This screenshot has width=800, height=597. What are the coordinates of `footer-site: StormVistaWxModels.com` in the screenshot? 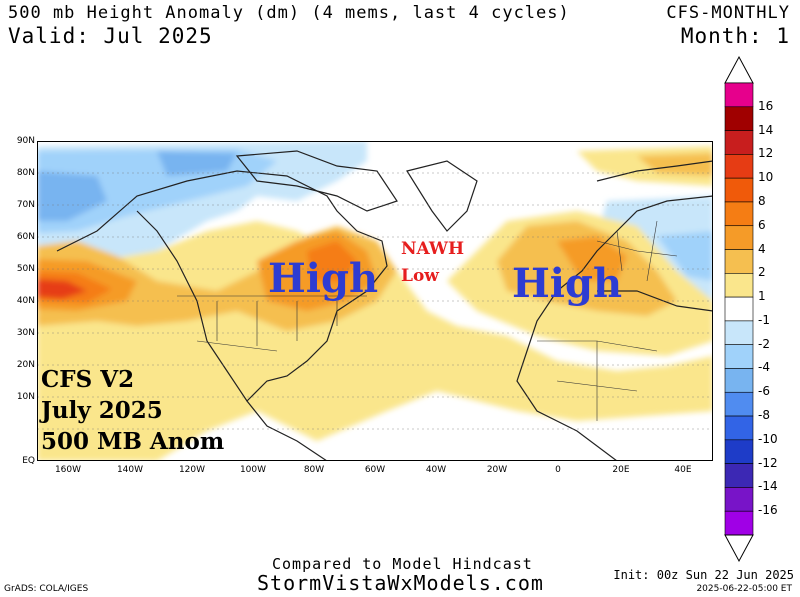 It's located at (400, 583).